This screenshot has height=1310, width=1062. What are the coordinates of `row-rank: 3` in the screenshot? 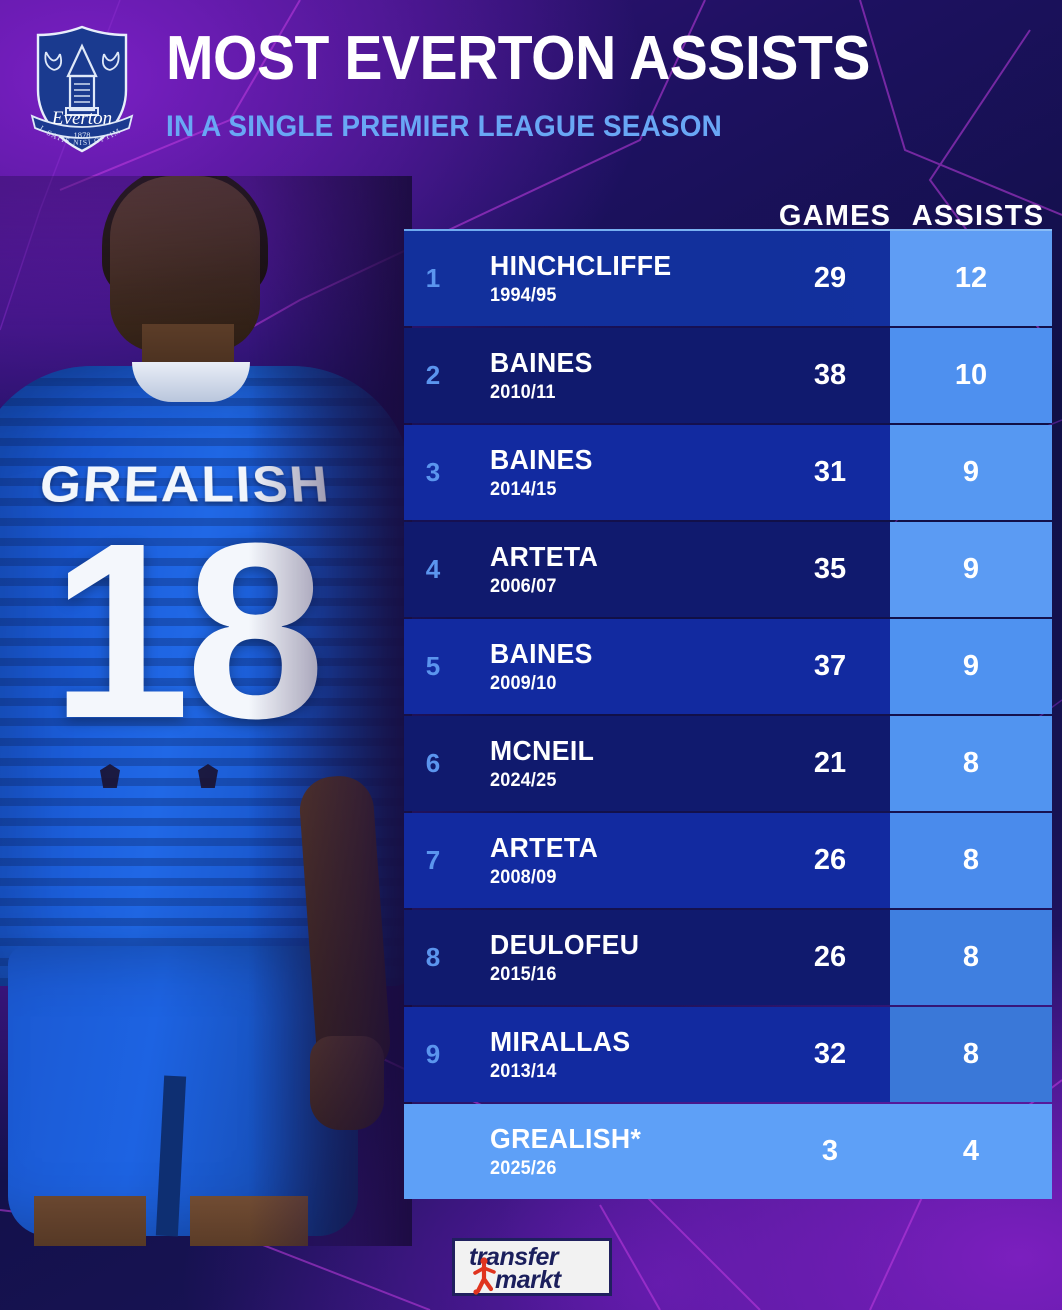 It's located at (433, 472).